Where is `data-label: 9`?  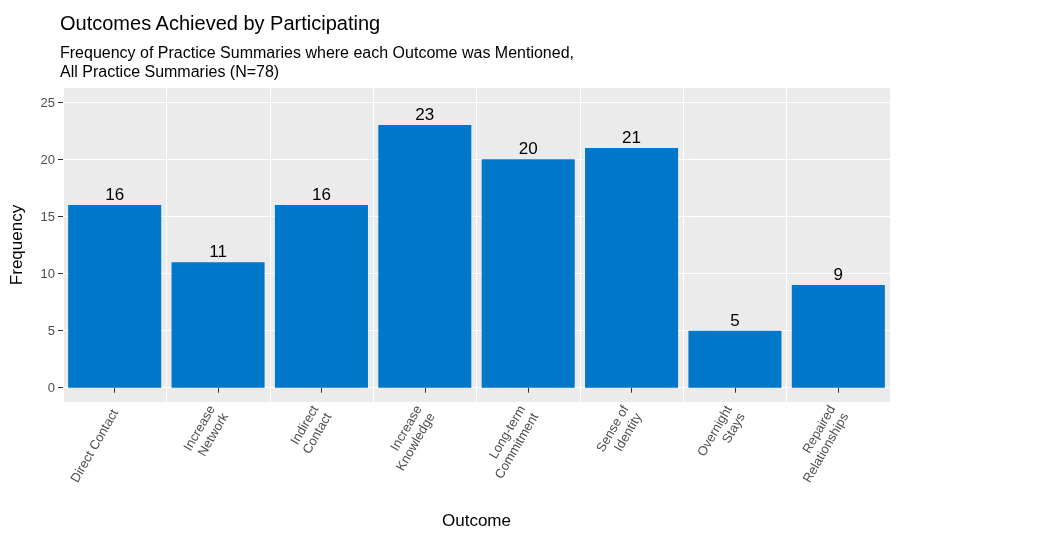 data-label: 9 is located at coordinates (838, 274).